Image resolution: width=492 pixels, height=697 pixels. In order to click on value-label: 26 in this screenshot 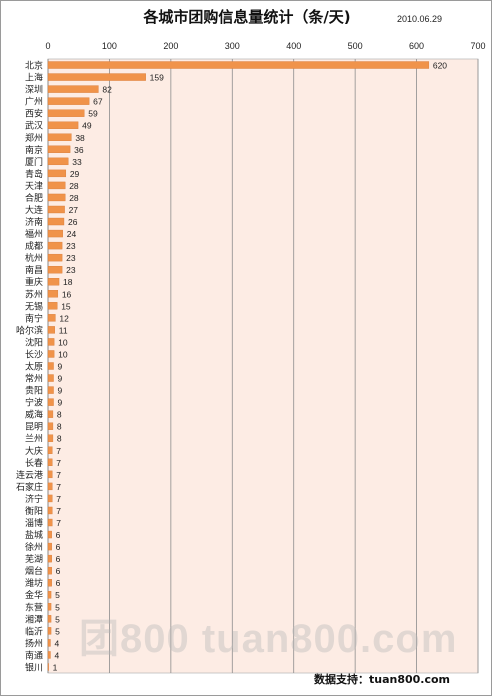, I will do `click(73, 222)`.